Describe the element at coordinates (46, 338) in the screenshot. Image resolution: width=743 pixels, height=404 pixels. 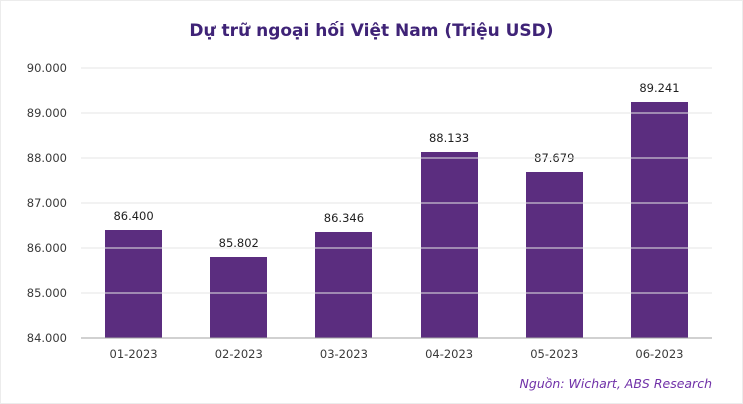
I see `y-tick-label: 84.000` at that location.